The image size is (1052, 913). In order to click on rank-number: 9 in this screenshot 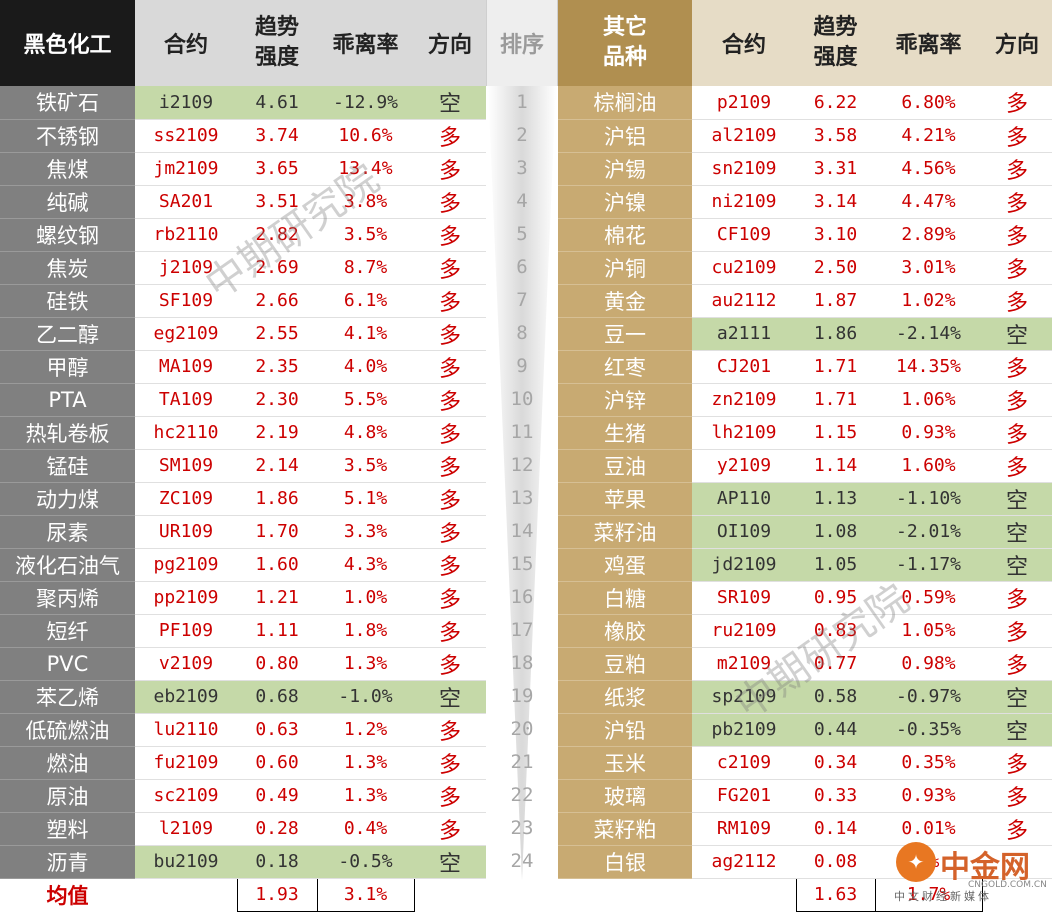, I will do `click(522, 366)`.